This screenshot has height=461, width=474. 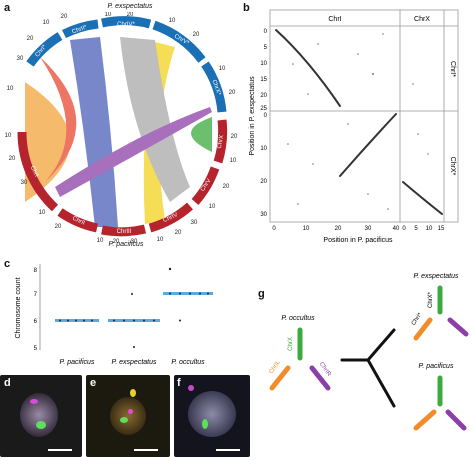 I want to click on panel-b-letter: b, so click(x=246, y=8).